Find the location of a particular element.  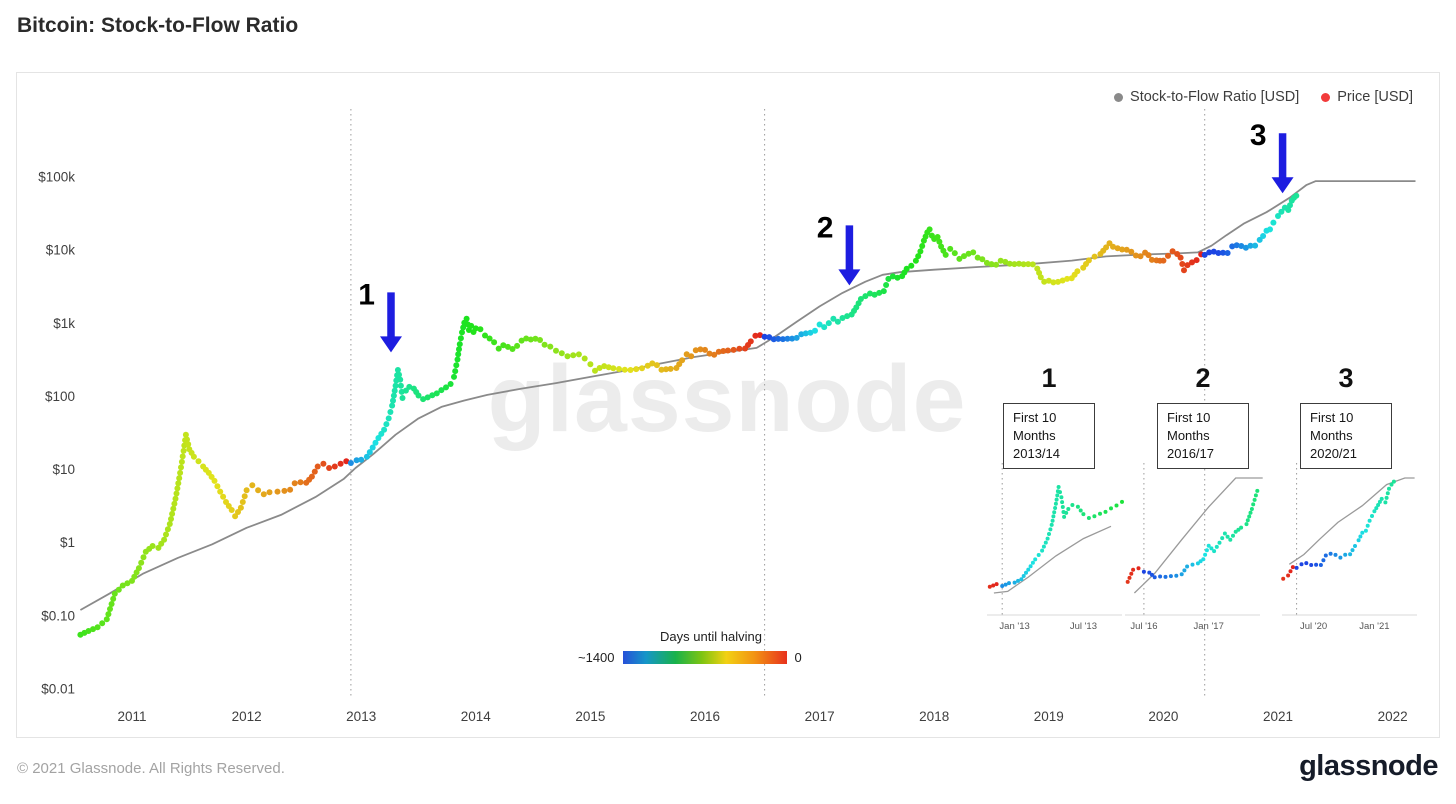

svg-text: $1 is located at coordinates (67, 542).